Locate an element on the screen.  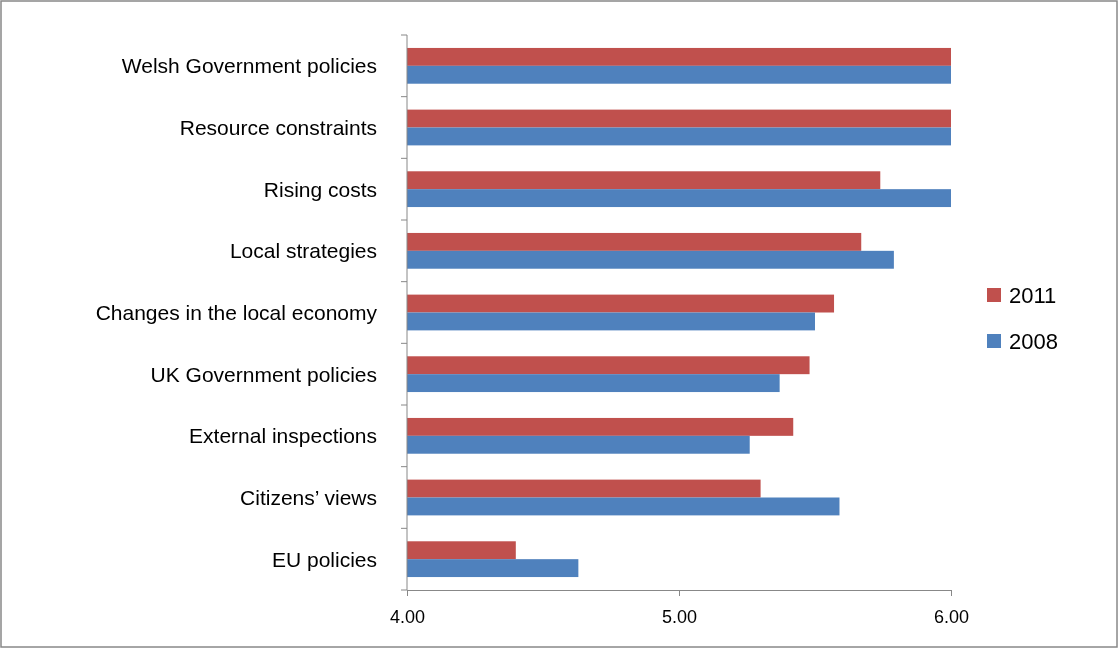
y-tick-label: Changes in the local economy is located at coordinates (236, 312).